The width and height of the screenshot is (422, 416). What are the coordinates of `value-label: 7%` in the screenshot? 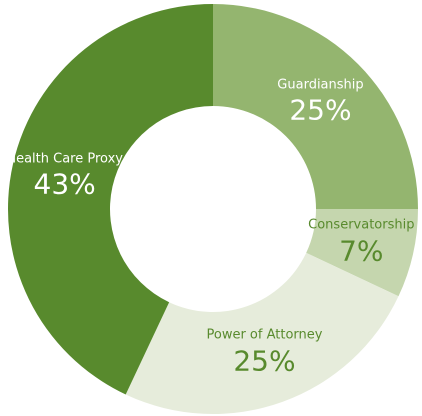 It's located at (361, 251).